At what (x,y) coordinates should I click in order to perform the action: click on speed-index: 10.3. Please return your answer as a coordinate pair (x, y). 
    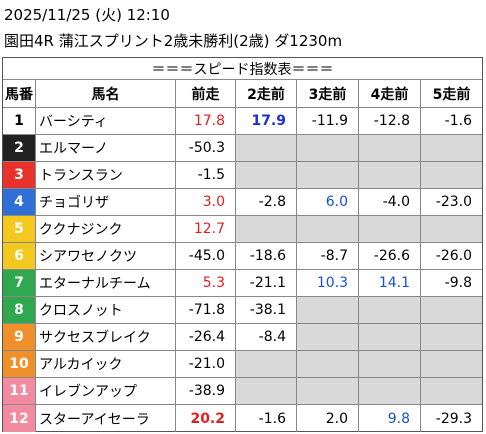
    Looking at the image, I should click on (328, 283).